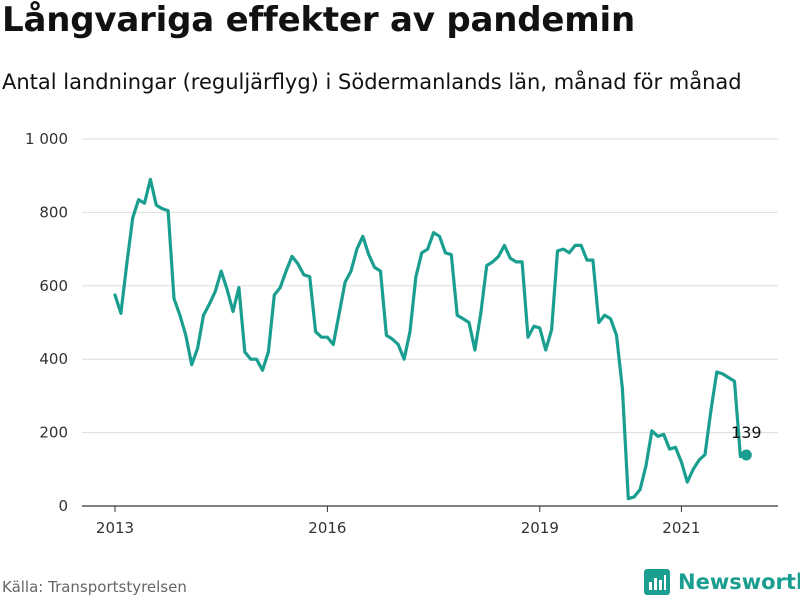 This screenshot has width=800, height=600. I want to click on y-tick-label: 200, so click(53, 433).